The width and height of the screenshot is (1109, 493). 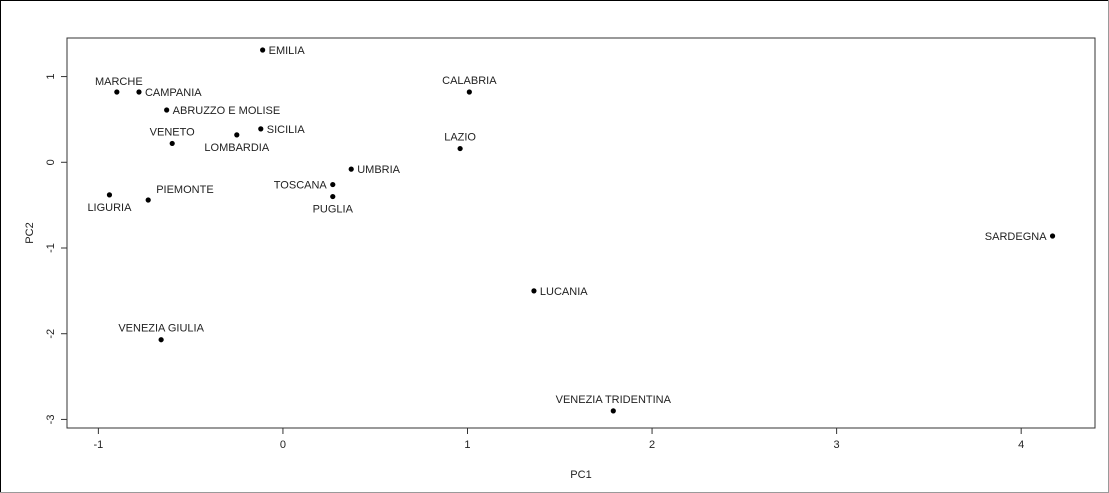 I want to click on point-label: VENETO, so click(x=172, y=132).